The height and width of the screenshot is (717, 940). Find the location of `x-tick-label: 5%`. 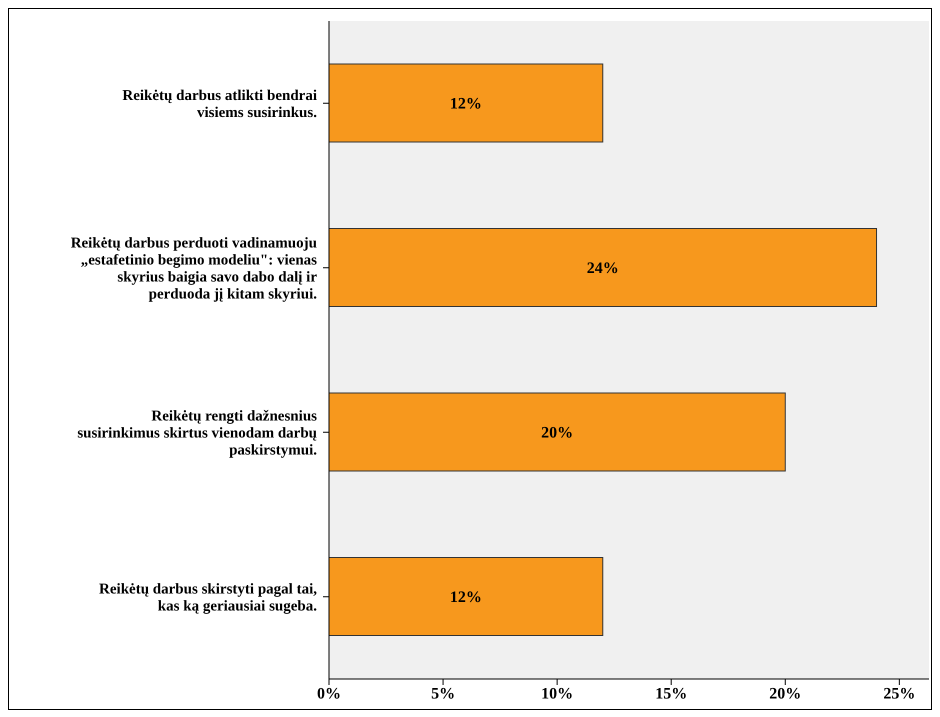

x-tick-label: 5% is located at coordinates (443, 693).